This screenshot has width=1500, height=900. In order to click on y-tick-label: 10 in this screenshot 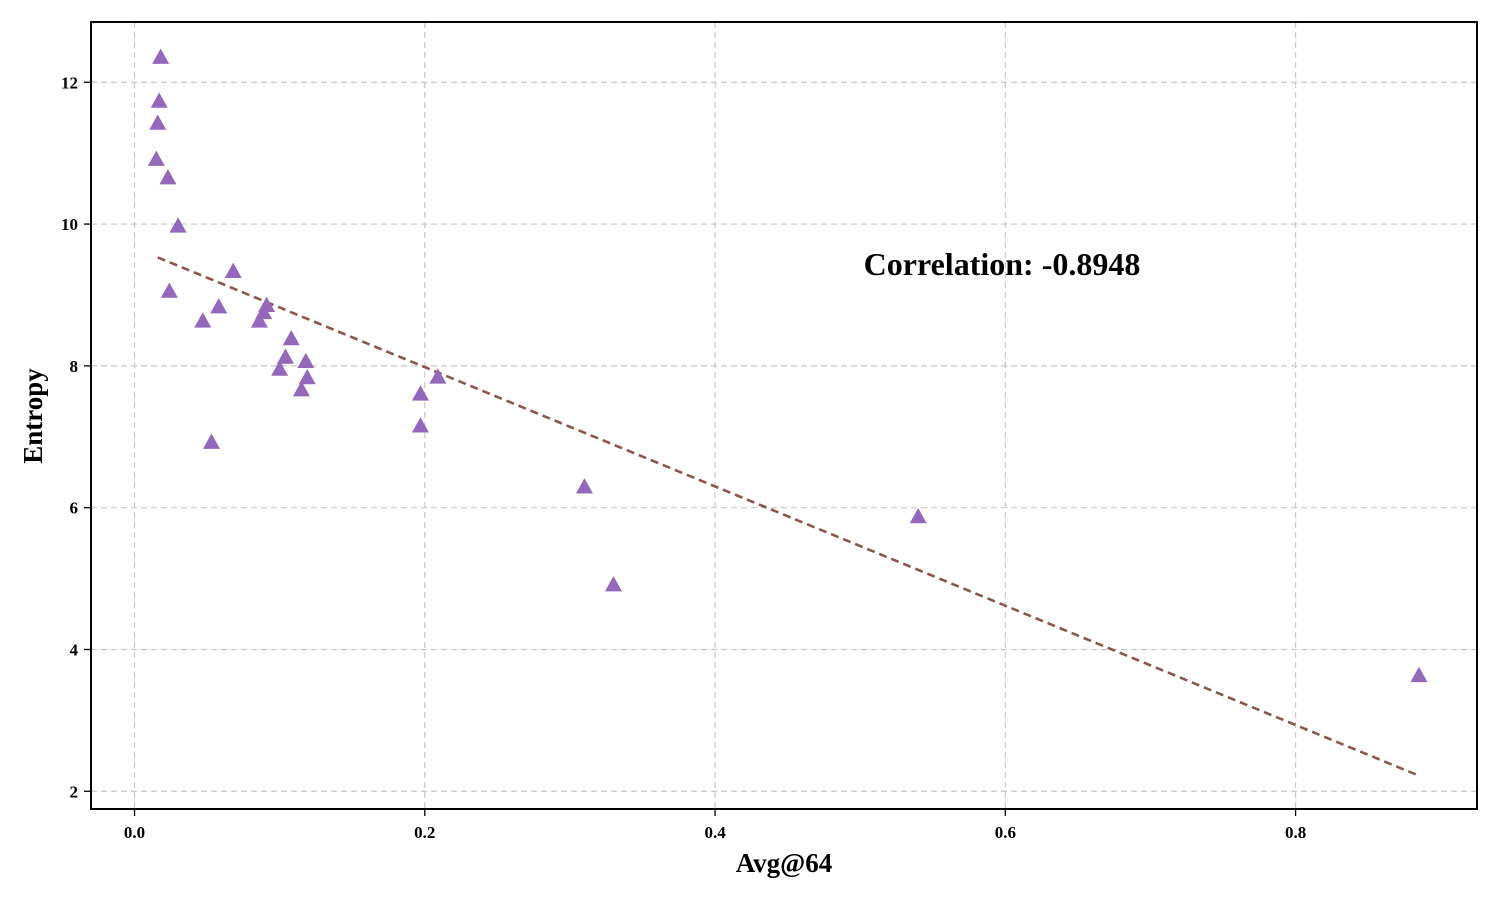, I will do `click(69, 224)`.